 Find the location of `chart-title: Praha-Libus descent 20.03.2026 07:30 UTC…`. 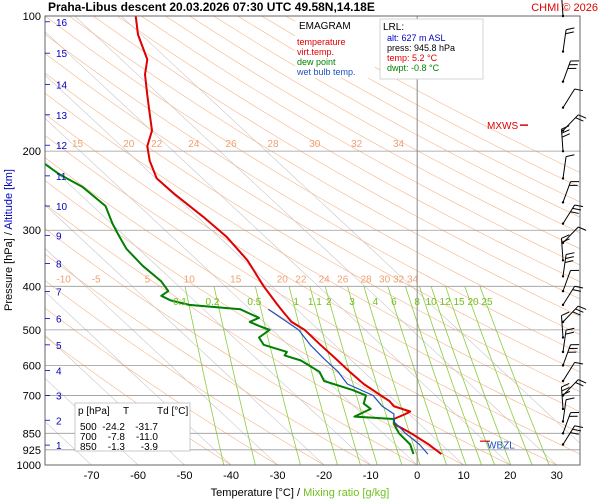

chart-title: Praha-Libus descent 20.03.2026 07:30 UTC… is located at coordinates (211, 7).